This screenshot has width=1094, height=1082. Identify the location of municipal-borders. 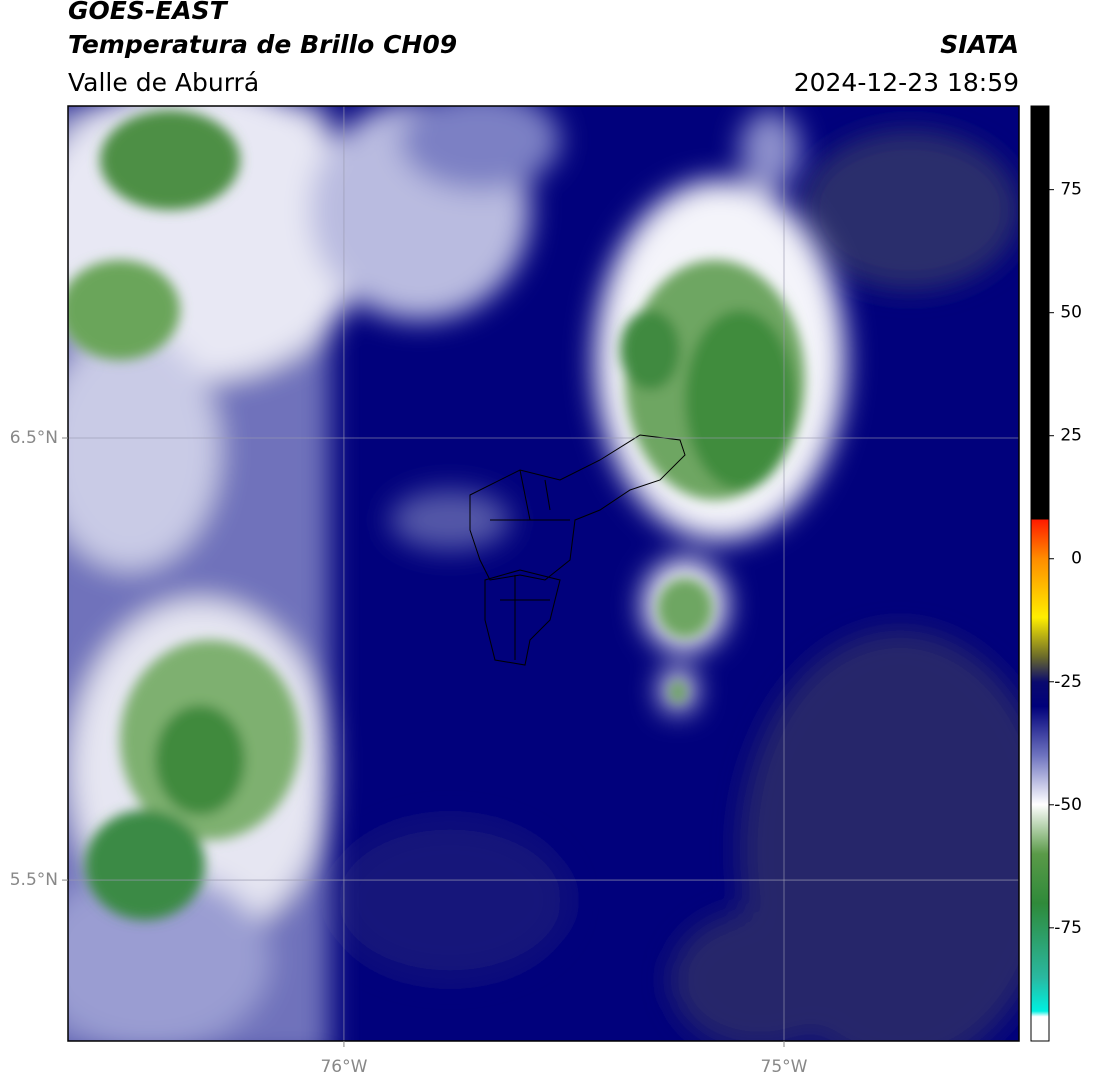
(577, 550).